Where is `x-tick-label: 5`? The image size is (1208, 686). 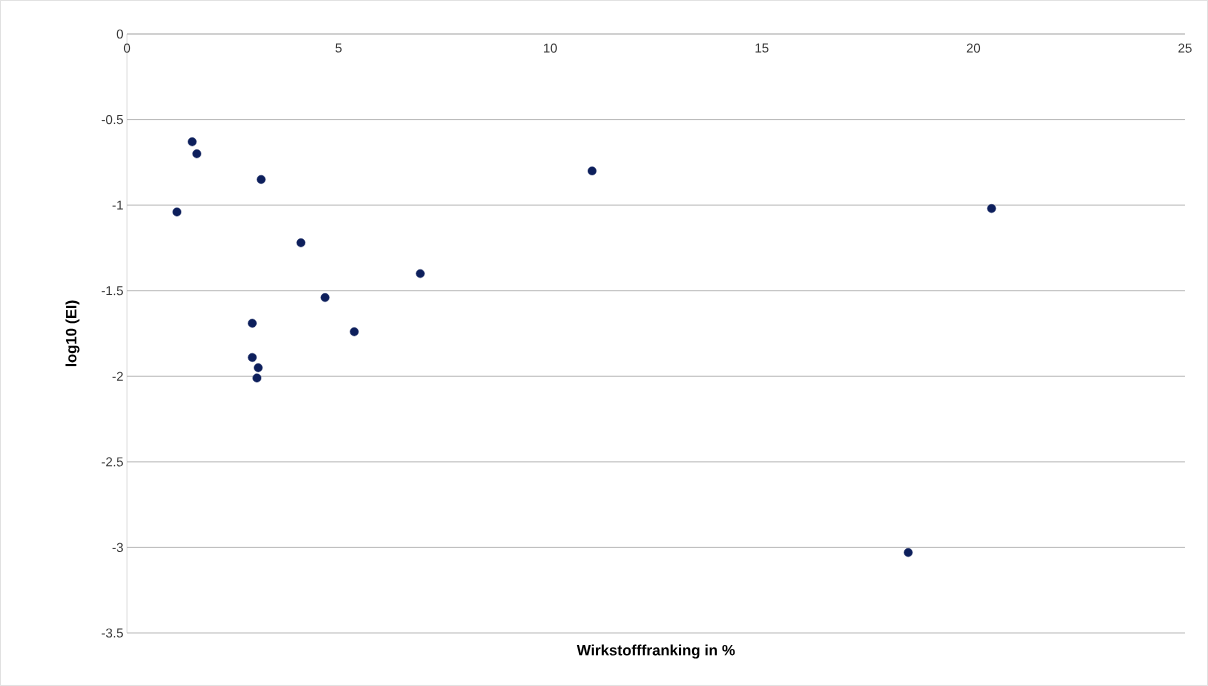
x-tick-label: 5 is located at coordinates (338, 48).